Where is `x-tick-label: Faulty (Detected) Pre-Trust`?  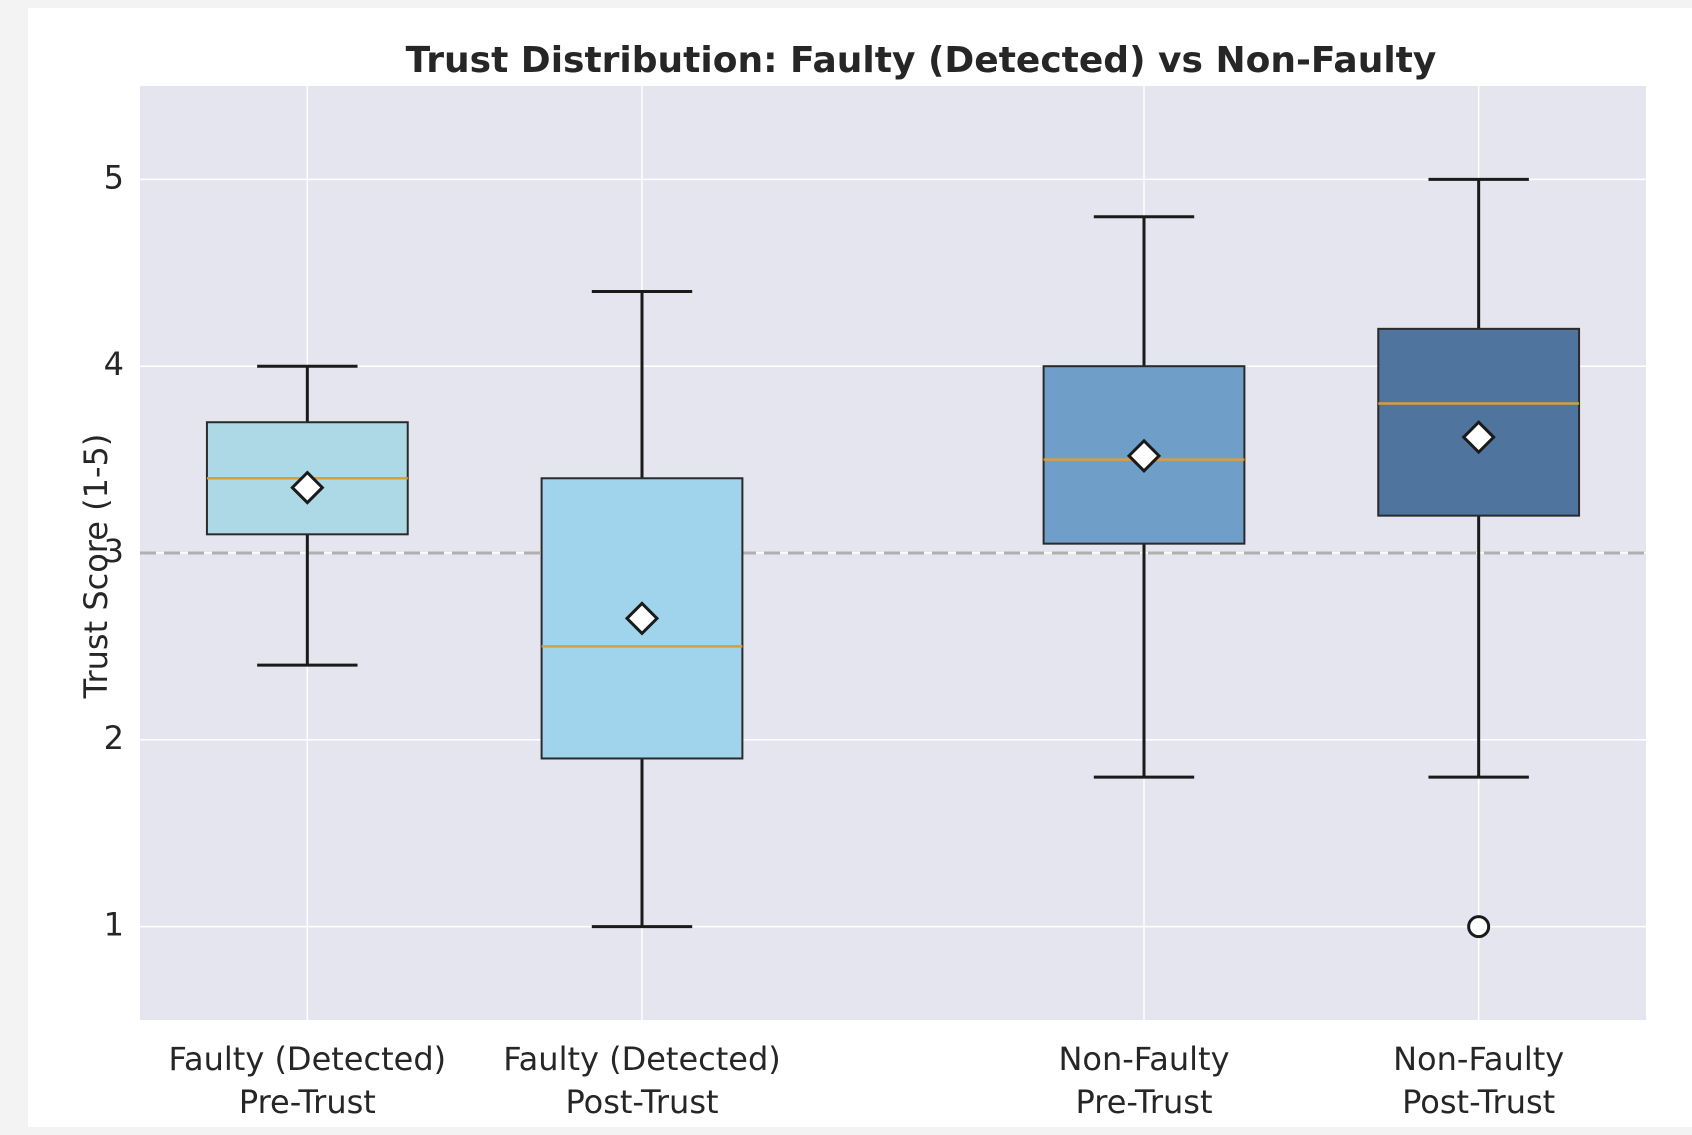
x-tick-label: Faulty (Detected) Pre-Trust is located at coordinates (307, 1080).